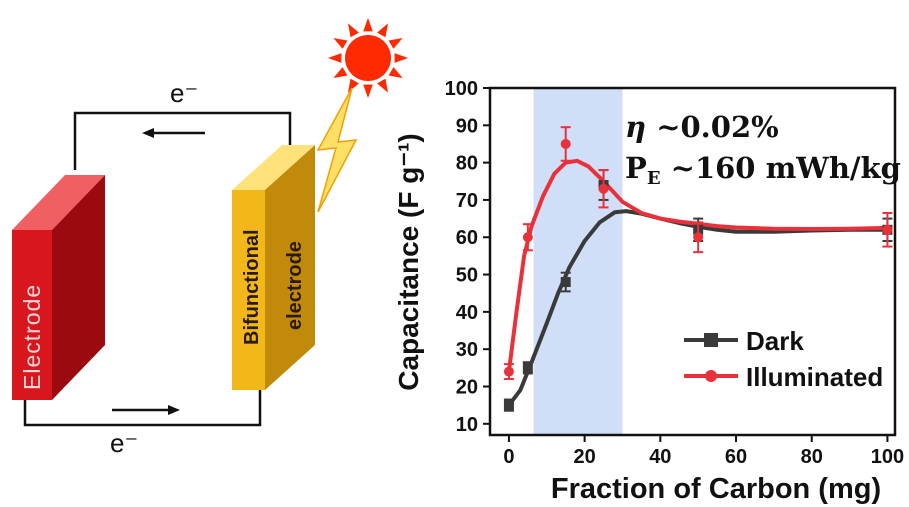  I want to click on y-tick-label: 90, so click(467, 126).